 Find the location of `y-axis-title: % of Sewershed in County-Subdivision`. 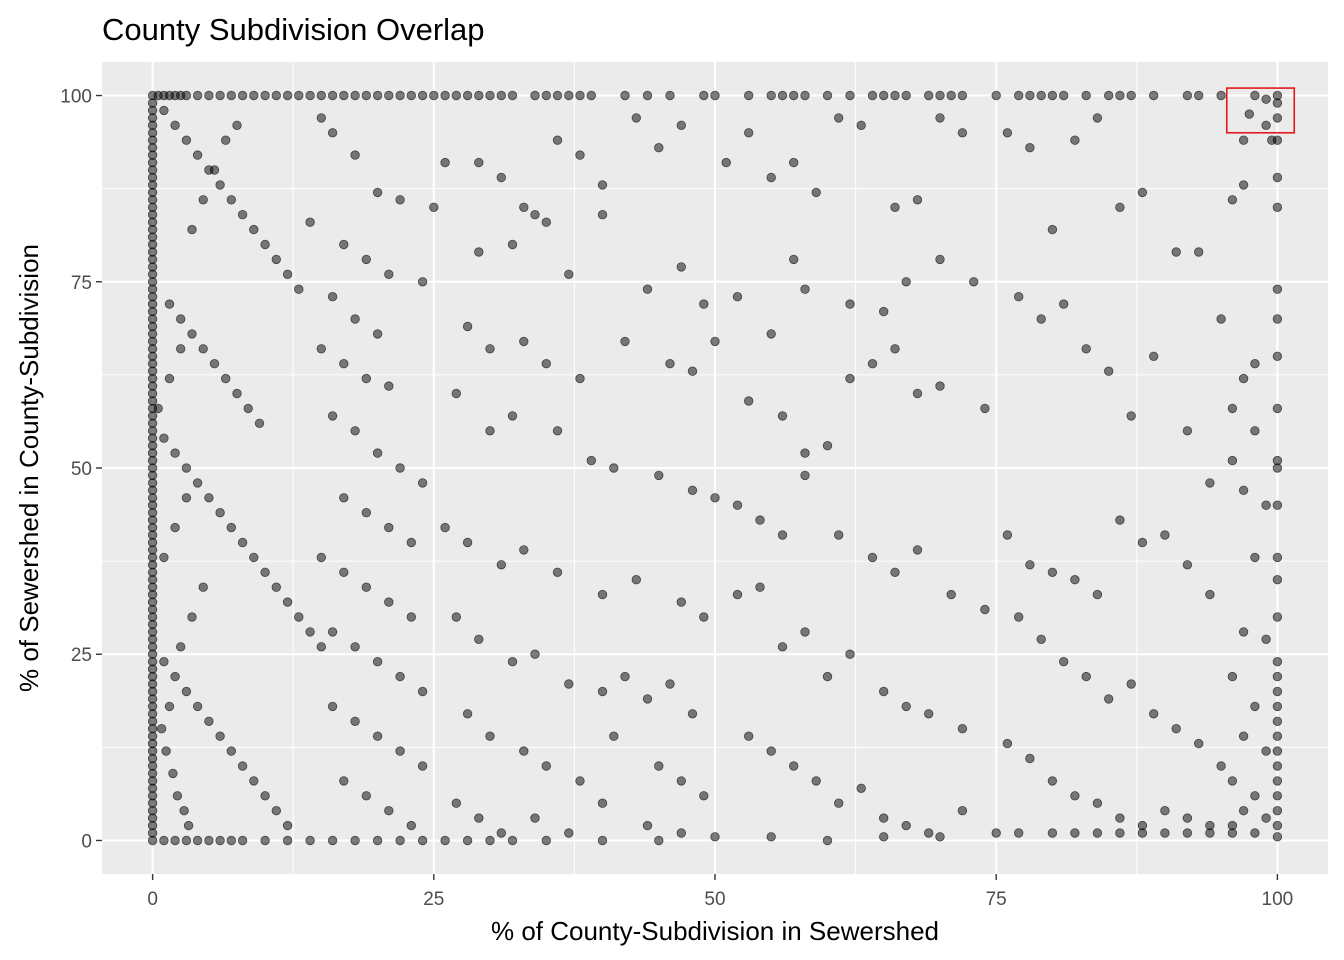

y-axis-title: % of Sewershed in County-Subdivision is located at coordinates (29, 468).